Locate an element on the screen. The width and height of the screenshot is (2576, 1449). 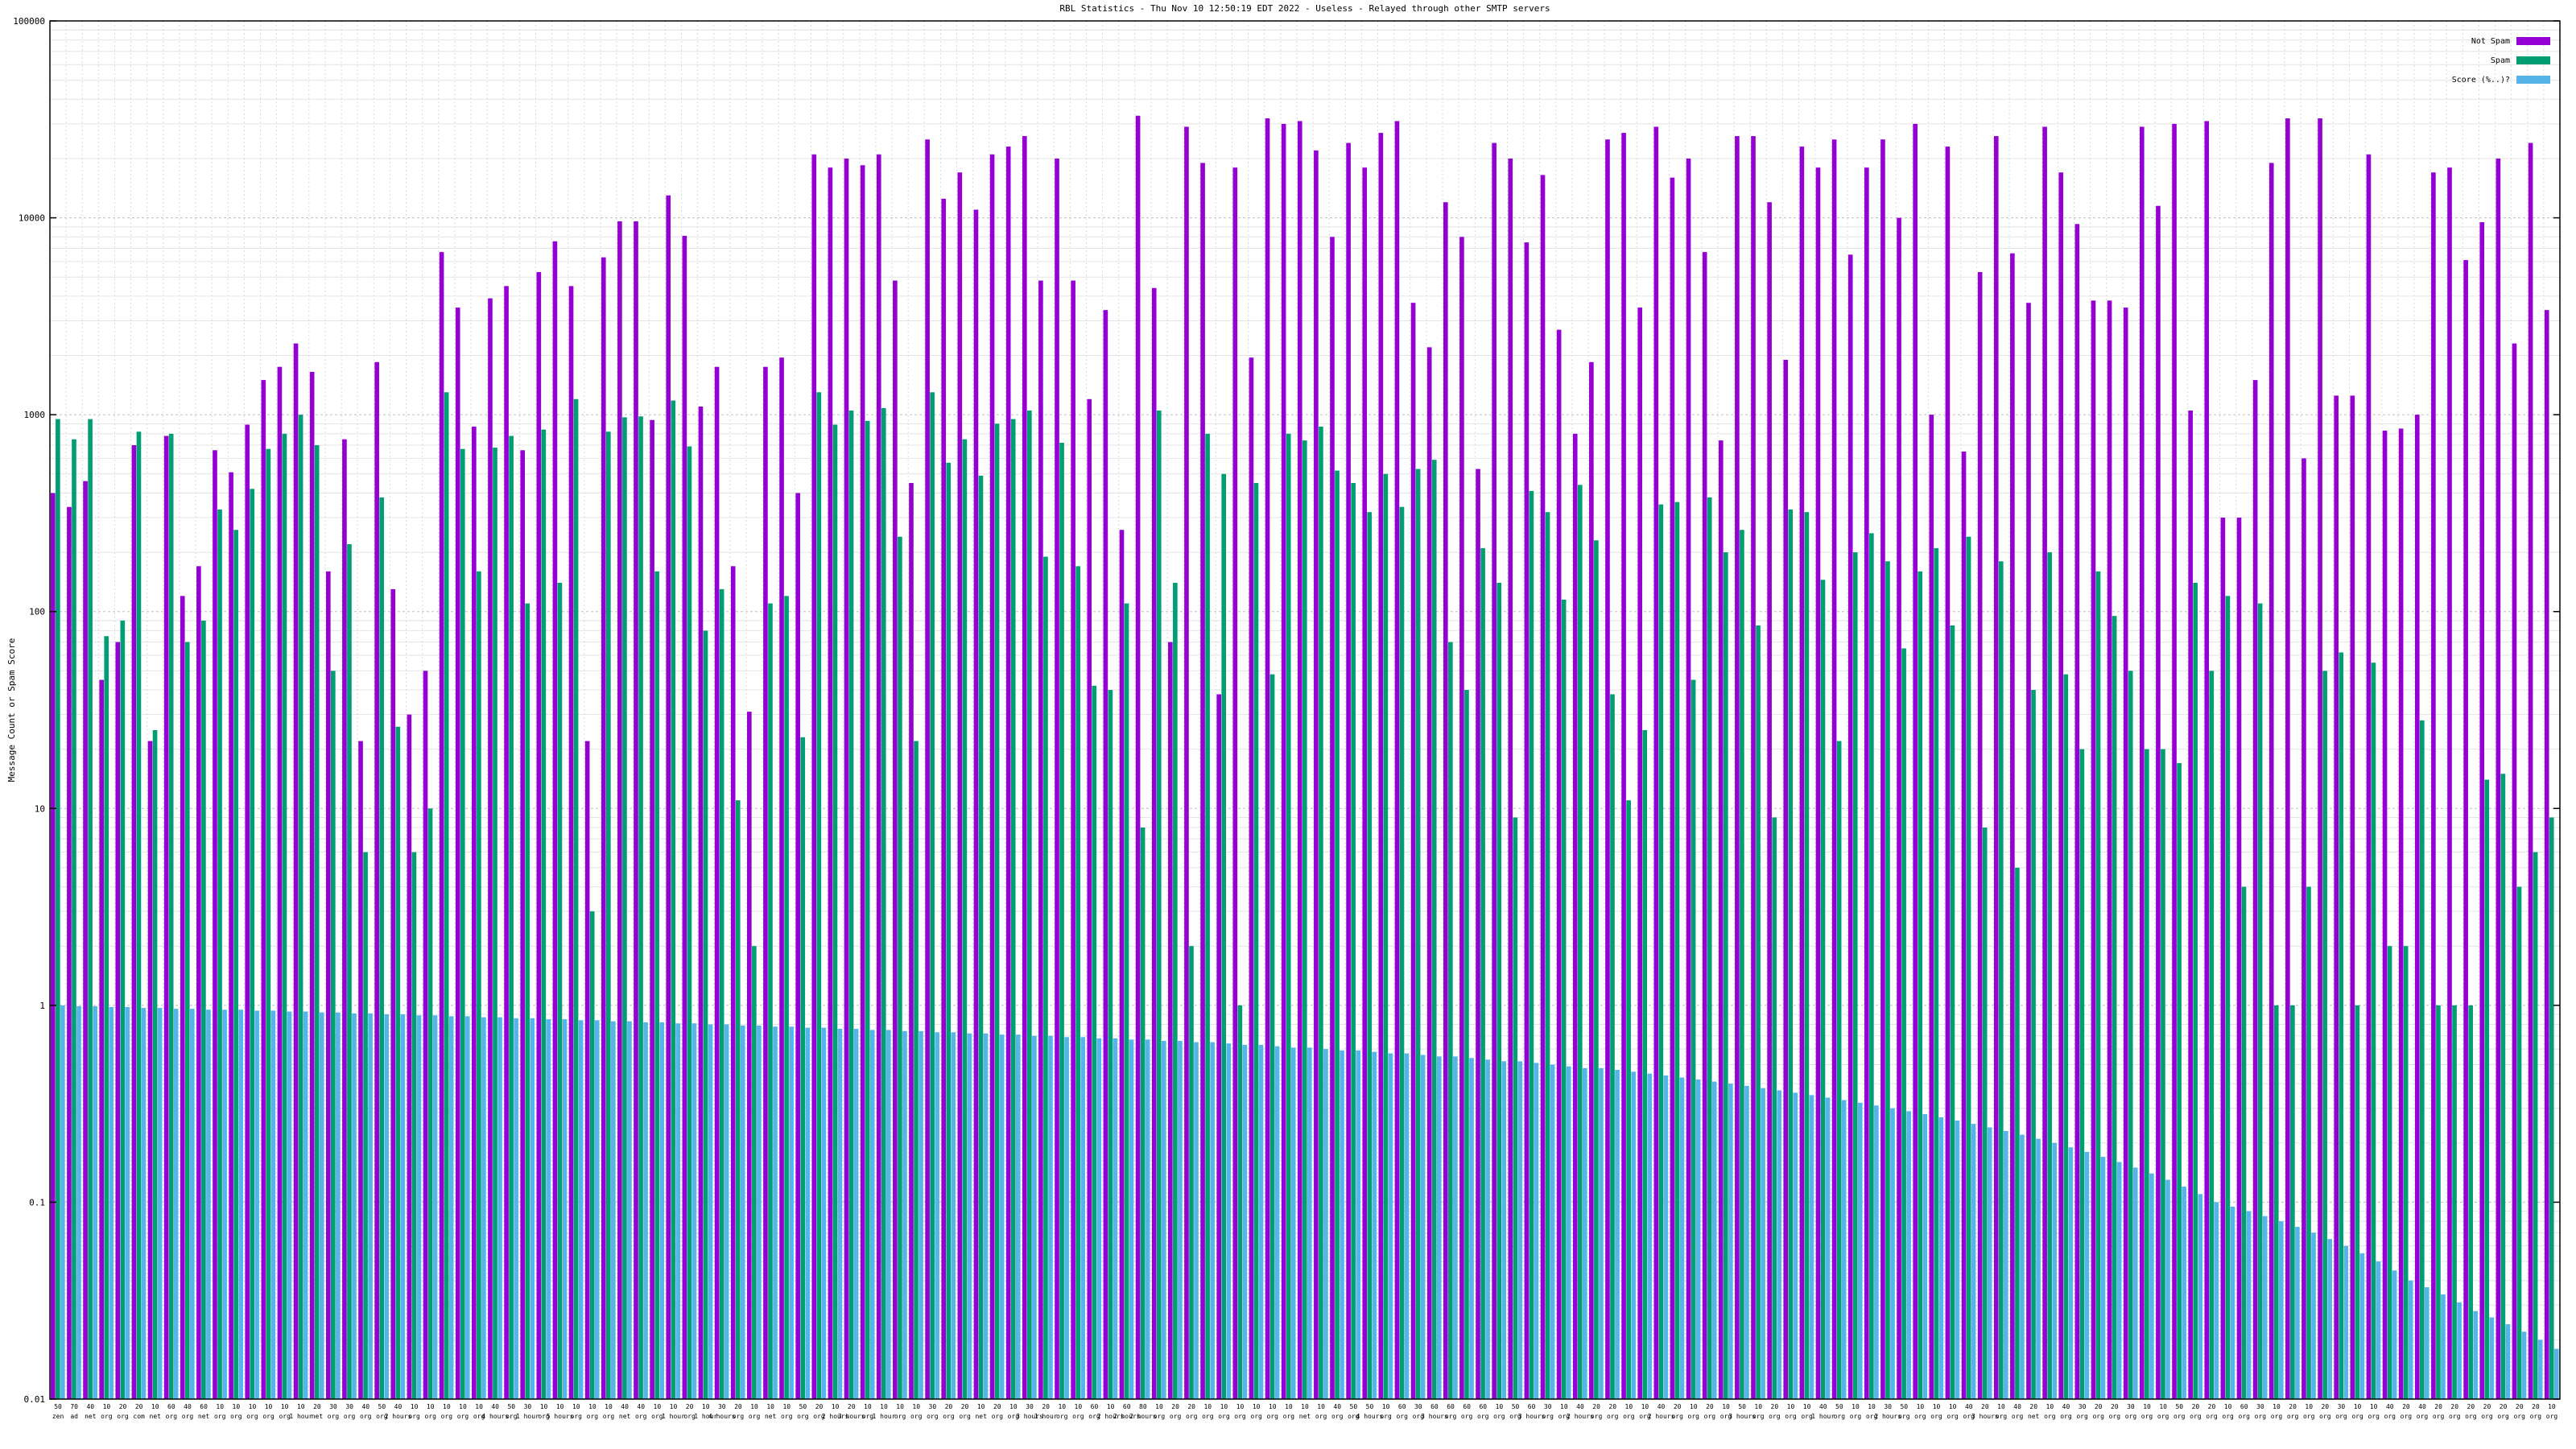
x-tick-label-top: 40 is located at coordinates (398, 1406).